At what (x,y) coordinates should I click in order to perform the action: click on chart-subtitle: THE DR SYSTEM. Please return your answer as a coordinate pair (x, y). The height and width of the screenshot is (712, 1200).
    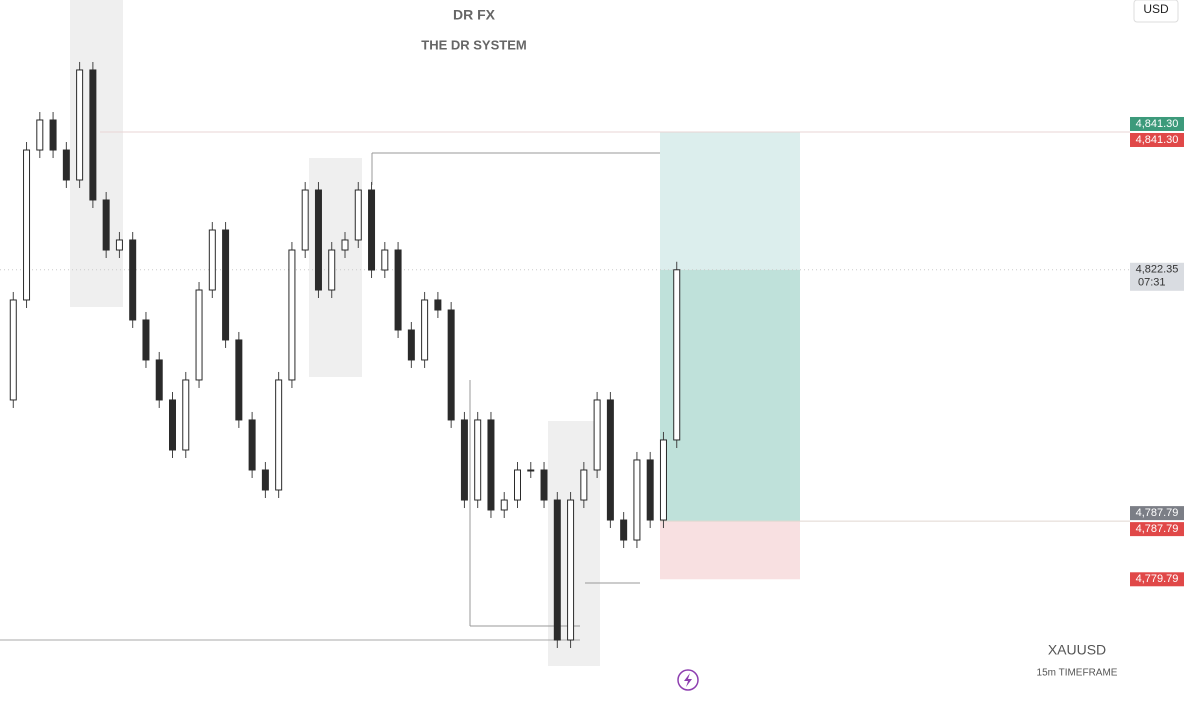
    Looking at the image, I should click on (473, 44).